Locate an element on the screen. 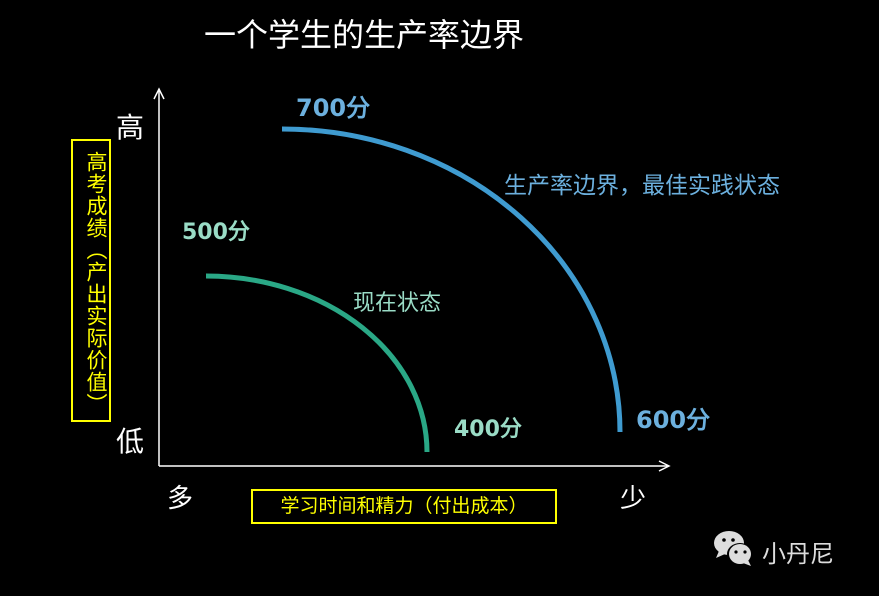 The width and height of the screenshot is (879, 596). x-axis is located at coordinates (415, 466).